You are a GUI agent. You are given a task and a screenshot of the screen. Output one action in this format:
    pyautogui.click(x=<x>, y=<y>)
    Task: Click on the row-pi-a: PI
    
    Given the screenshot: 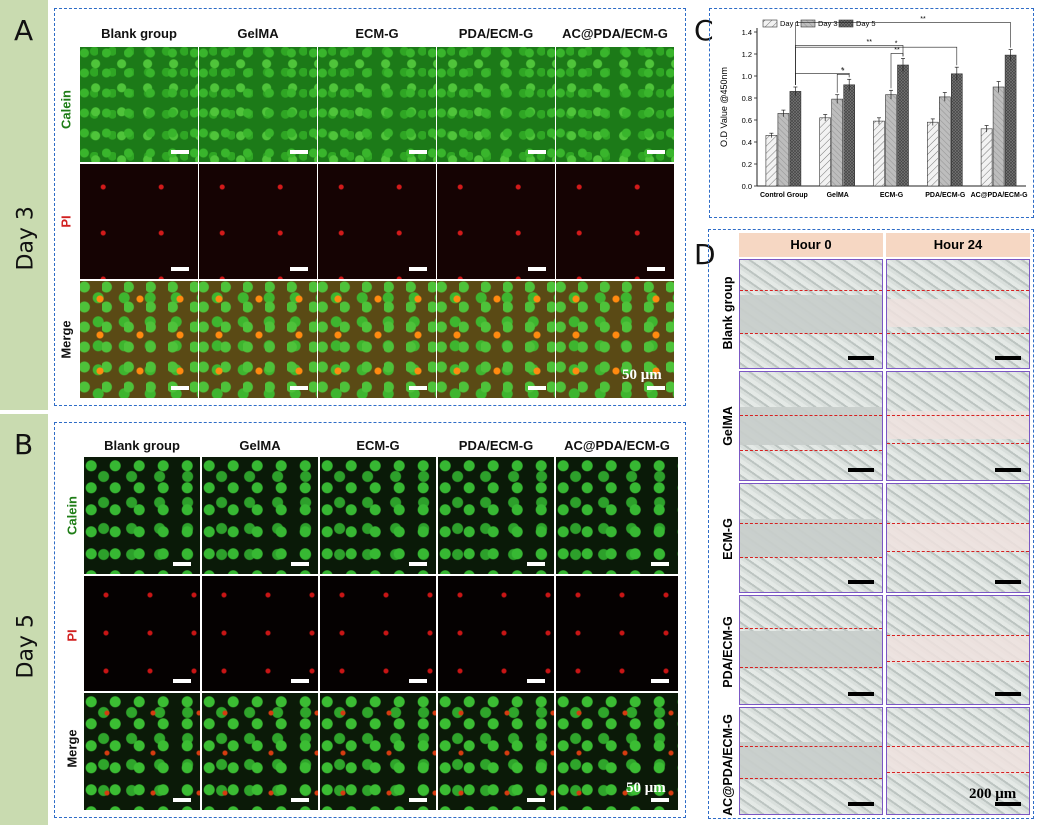 What is the action you would take?
    pyautogui.click(x=66, y=221)
    